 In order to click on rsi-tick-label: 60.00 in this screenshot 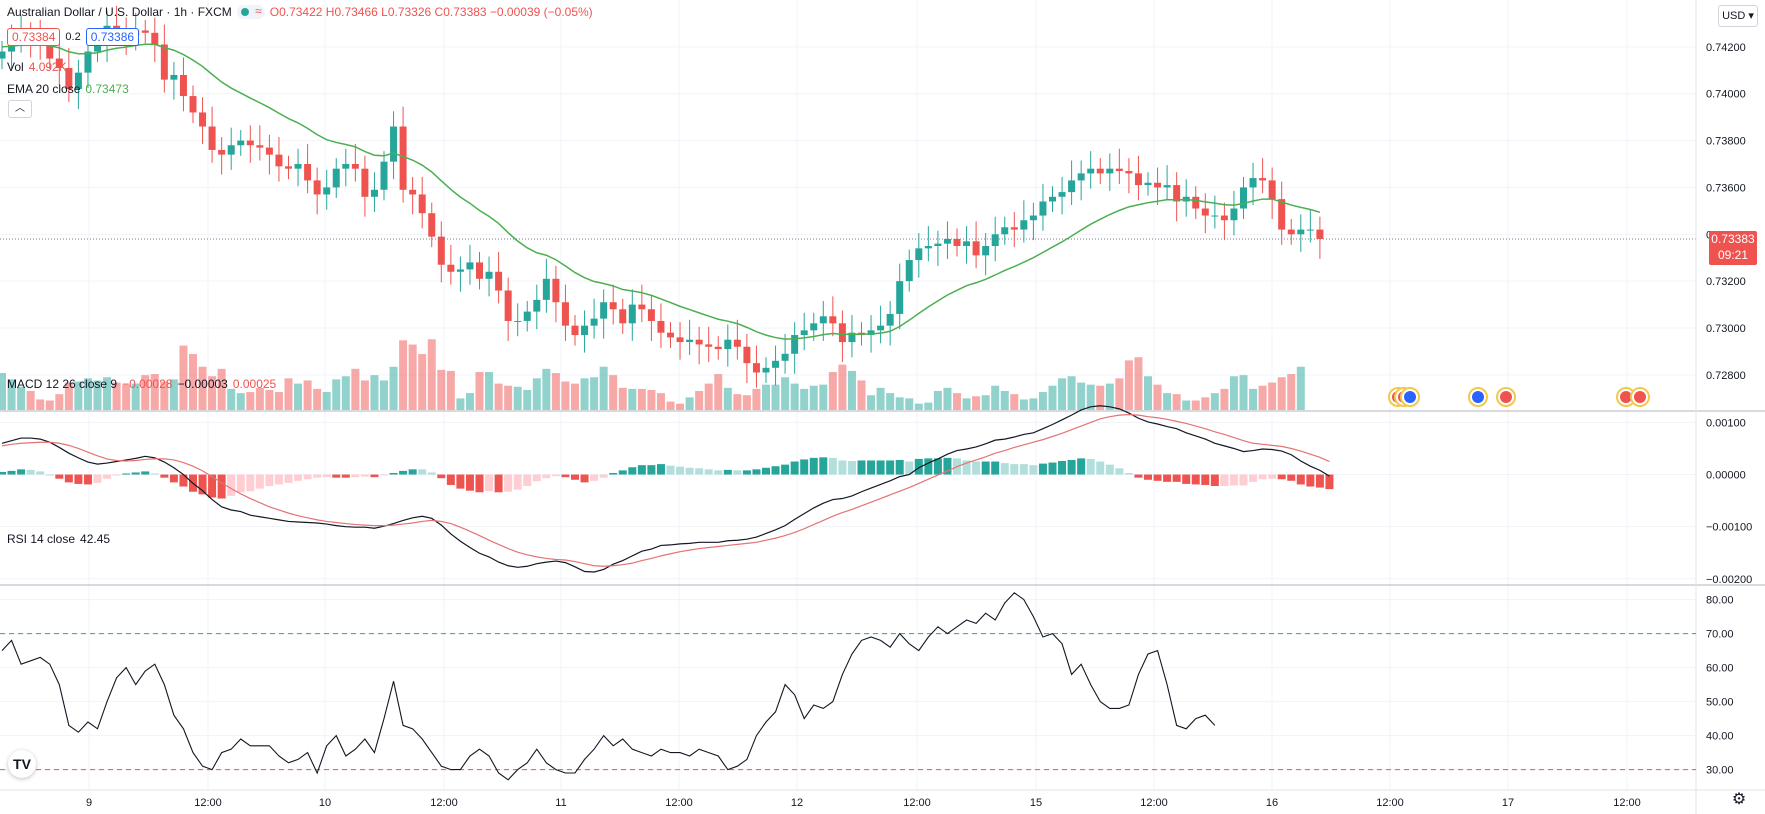, I will do `click(1720, 669)`.